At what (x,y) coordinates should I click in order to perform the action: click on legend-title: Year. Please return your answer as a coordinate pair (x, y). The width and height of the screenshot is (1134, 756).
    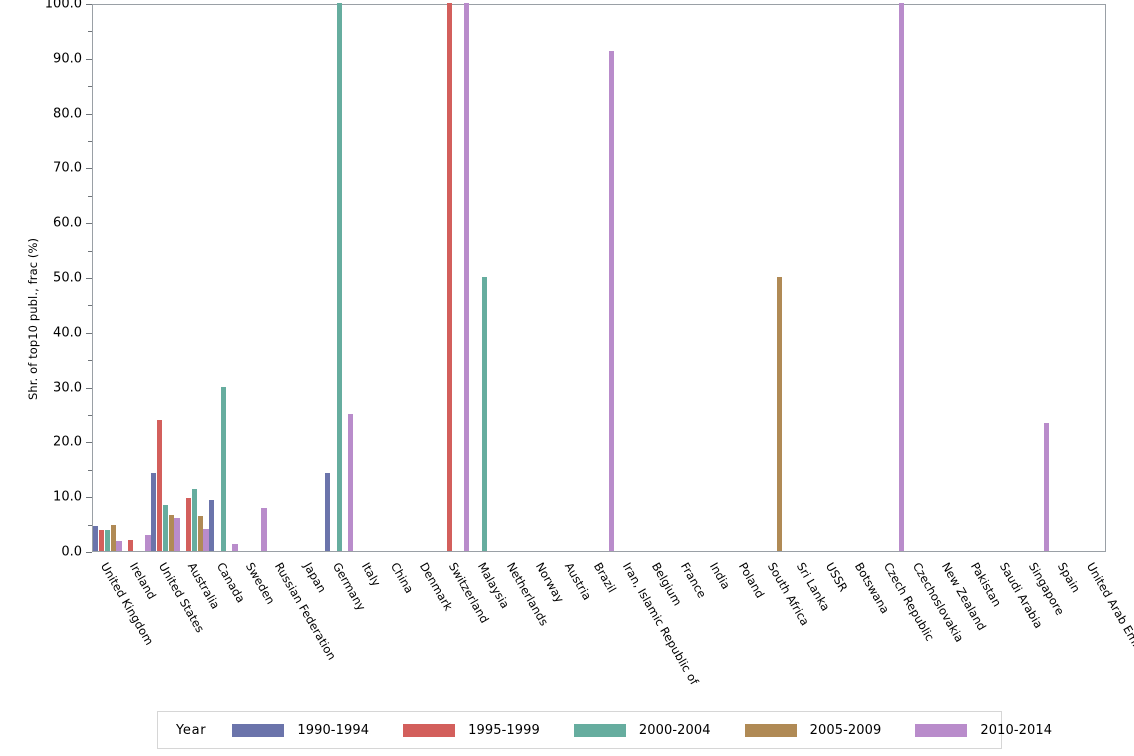
    Looking at the image, I should click on (191, 730).